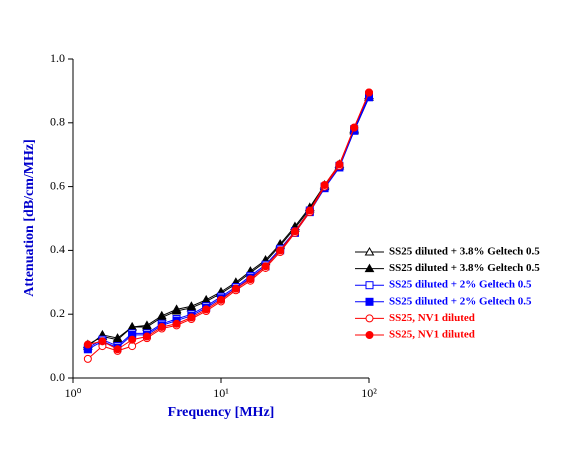 This screenshot has height=454, width=577. What do you see at coordinates (221, 412) in the screenshot?
I see `x-axis-label: Frequency [MHz]` at bounding box center [221, 412].